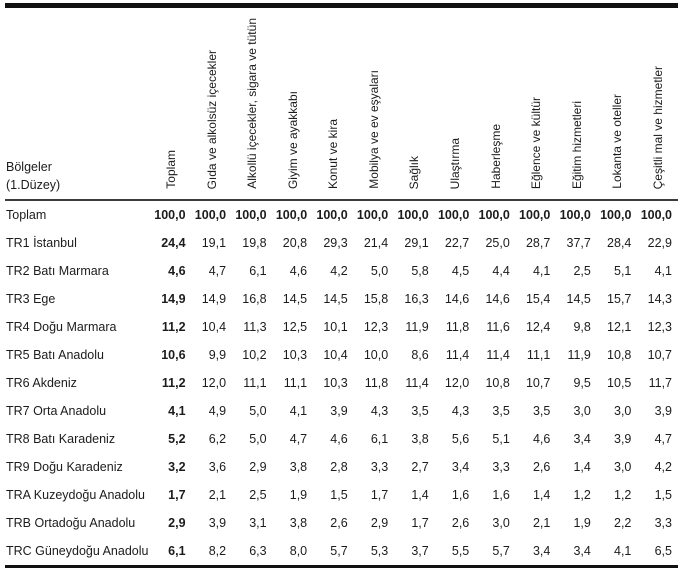 The image size is (682, 575). What do you see at coordinates (376, 355) in the screenshot?
I see `cell-value: 10,0` at bounding box center [376, 355].